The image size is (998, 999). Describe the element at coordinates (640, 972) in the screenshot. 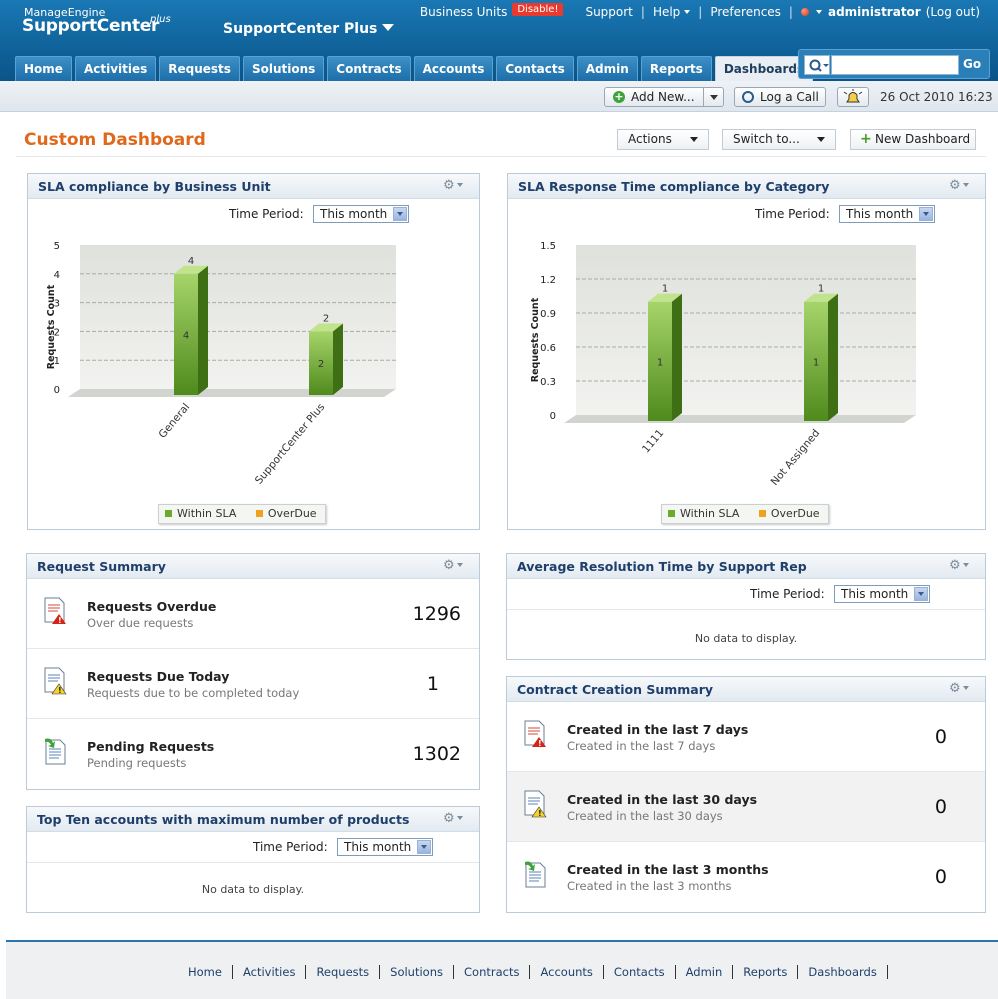

I see `footer-link-contacts: Contacts` at that location.